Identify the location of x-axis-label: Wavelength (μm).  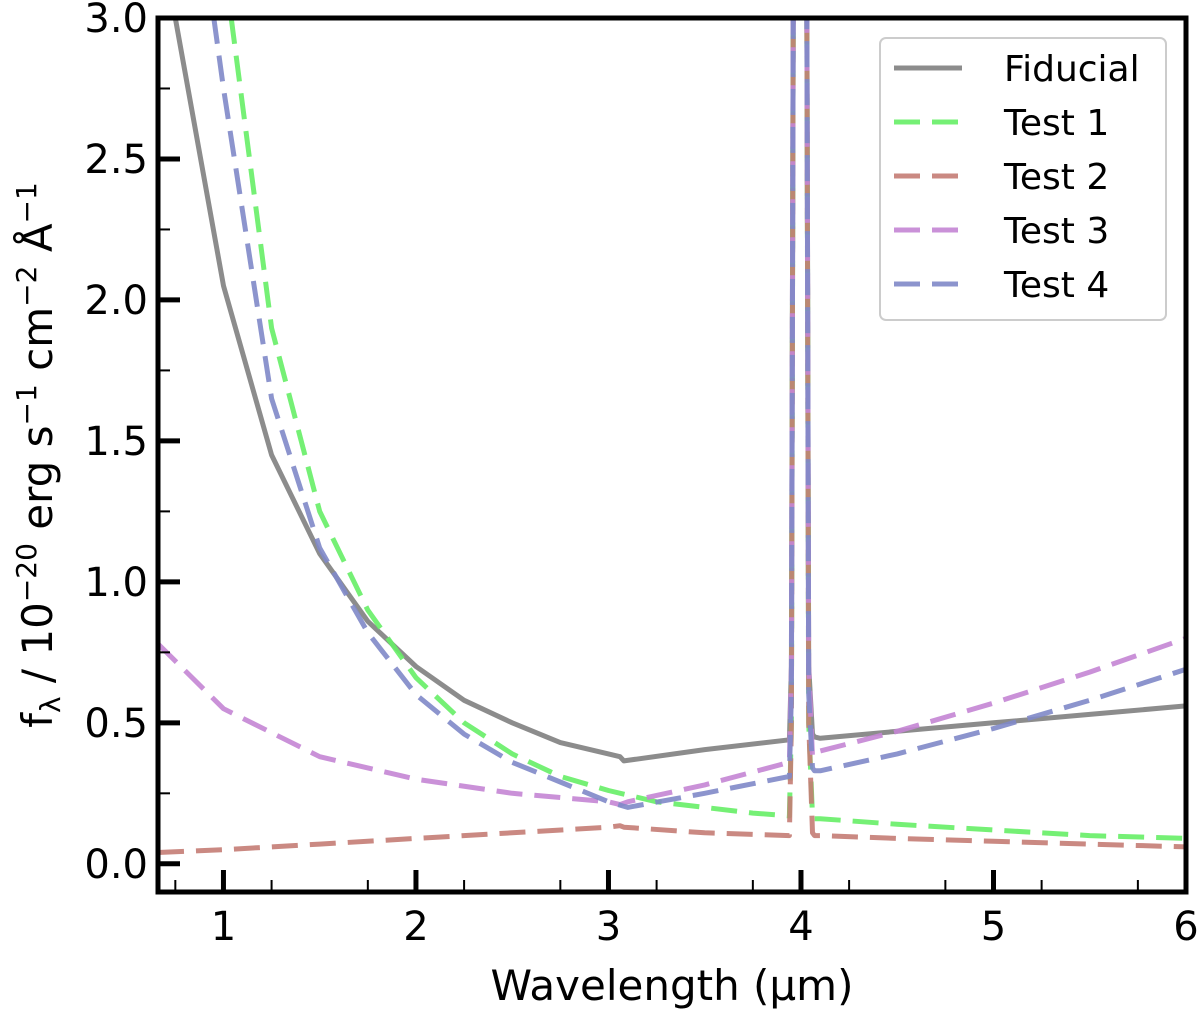
(672, 985).